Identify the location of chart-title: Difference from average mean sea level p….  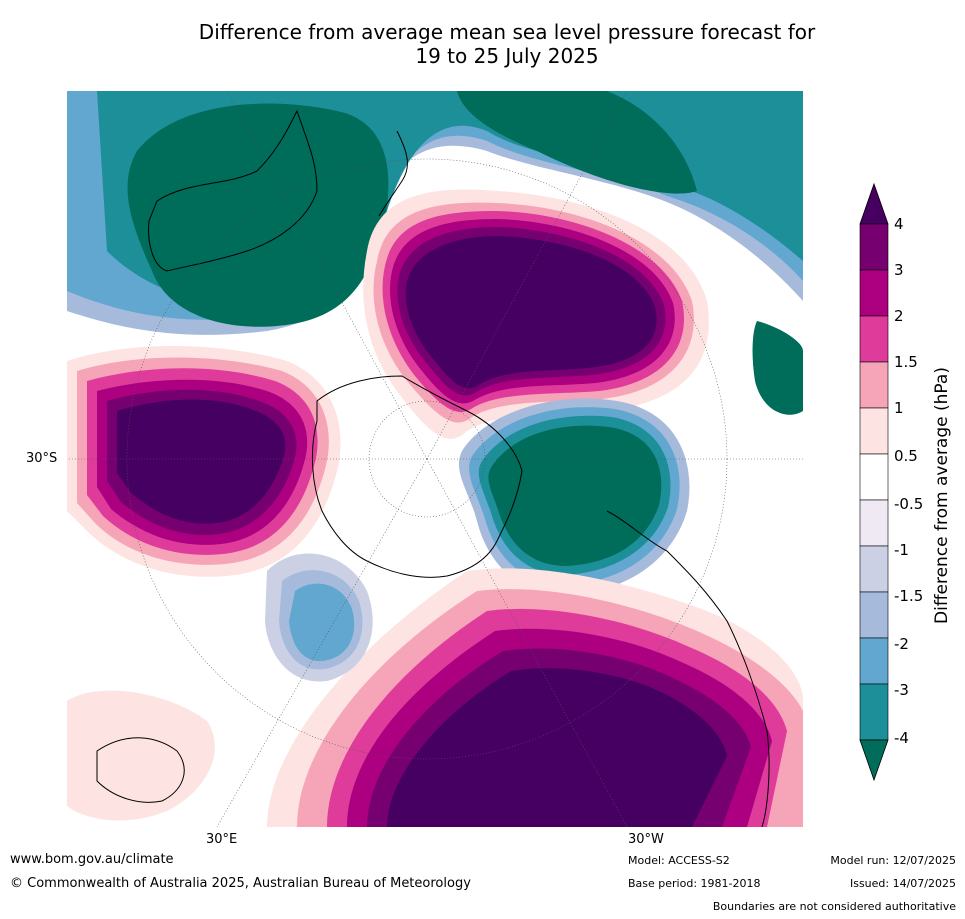
(482, 44).